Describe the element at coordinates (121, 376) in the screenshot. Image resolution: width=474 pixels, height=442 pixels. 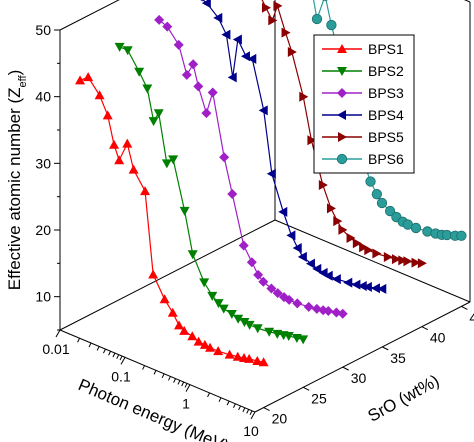
I see `x-tick-label: 0.1` at that location.